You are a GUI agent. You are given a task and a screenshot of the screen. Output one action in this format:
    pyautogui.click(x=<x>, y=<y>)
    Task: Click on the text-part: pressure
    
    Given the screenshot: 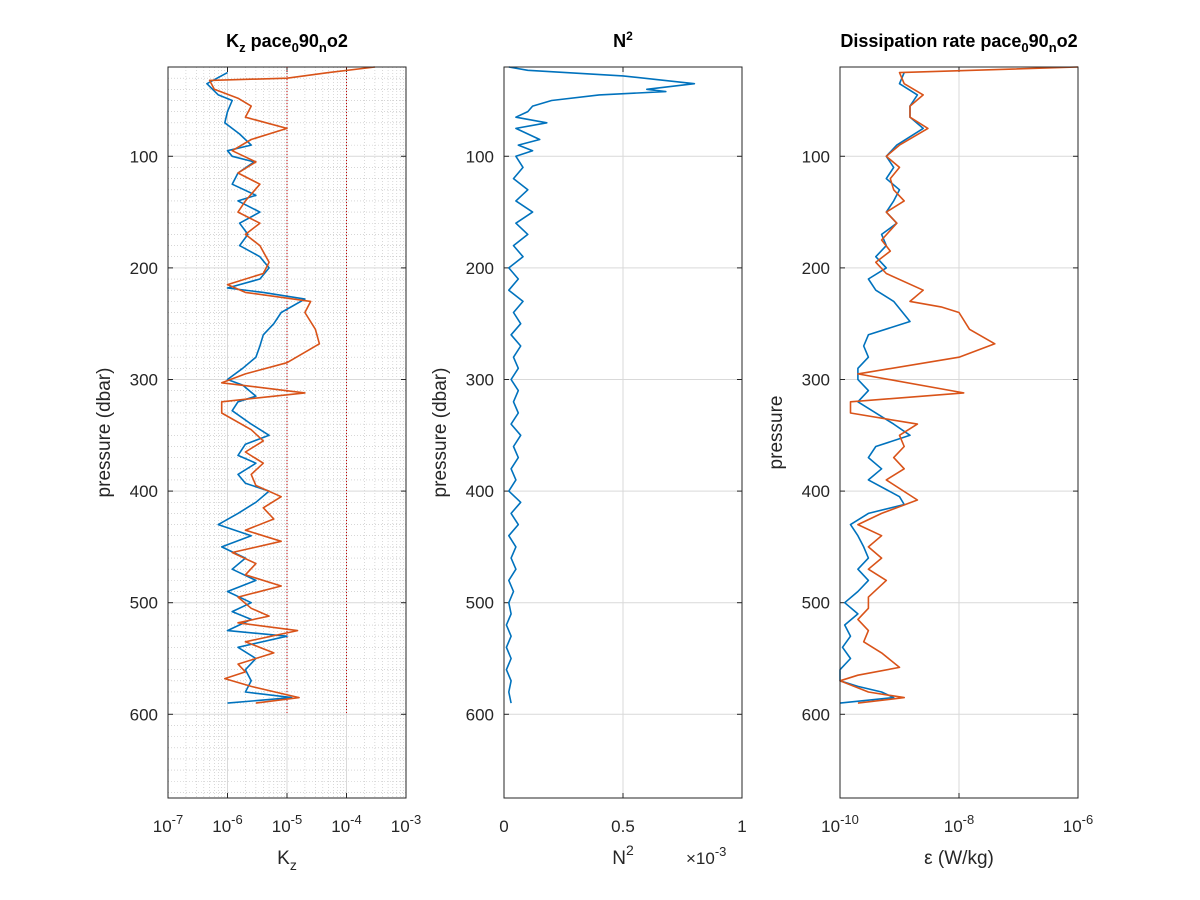 What is the action you would take?
    pyautogui.click(x=776, y=433)
    